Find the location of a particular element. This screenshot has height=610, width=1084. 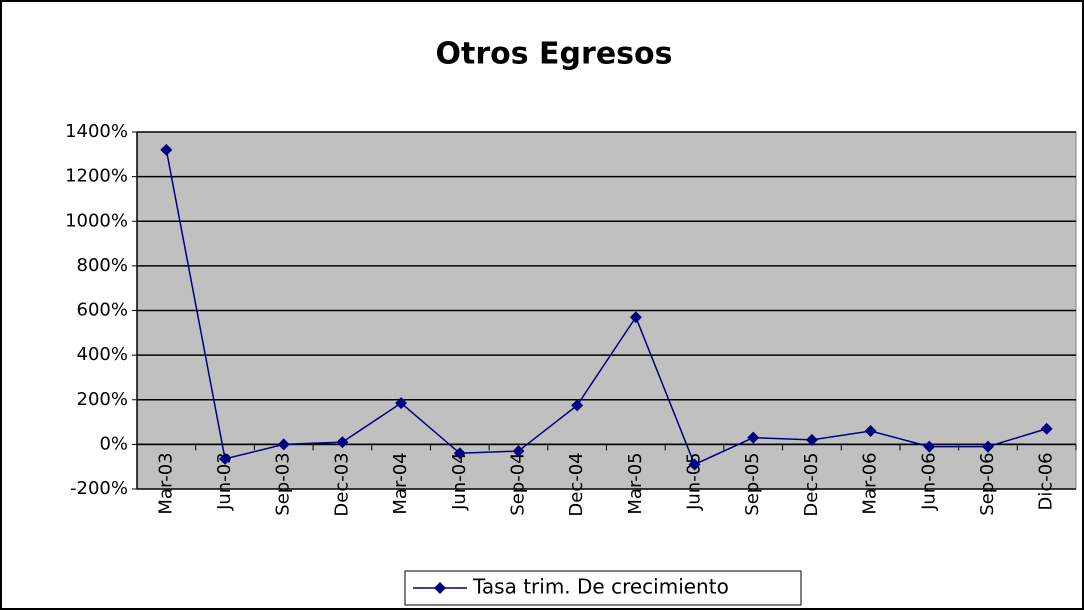

x-tick-label: Mar-04 is located at coordinates (400, 483).